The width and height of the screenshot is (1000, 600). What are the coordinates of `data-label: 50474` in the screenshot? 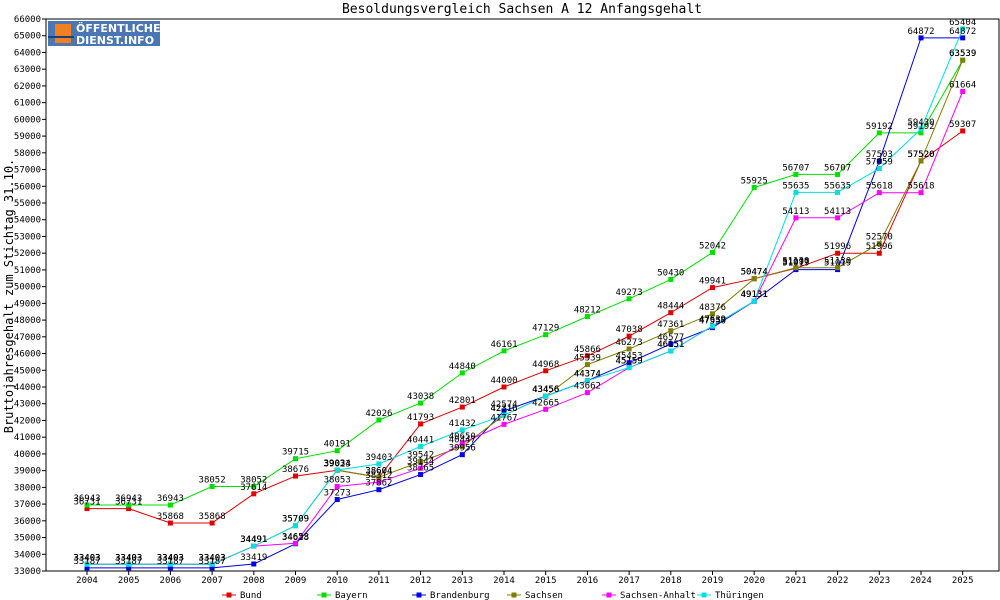 It's located at (754, 273).